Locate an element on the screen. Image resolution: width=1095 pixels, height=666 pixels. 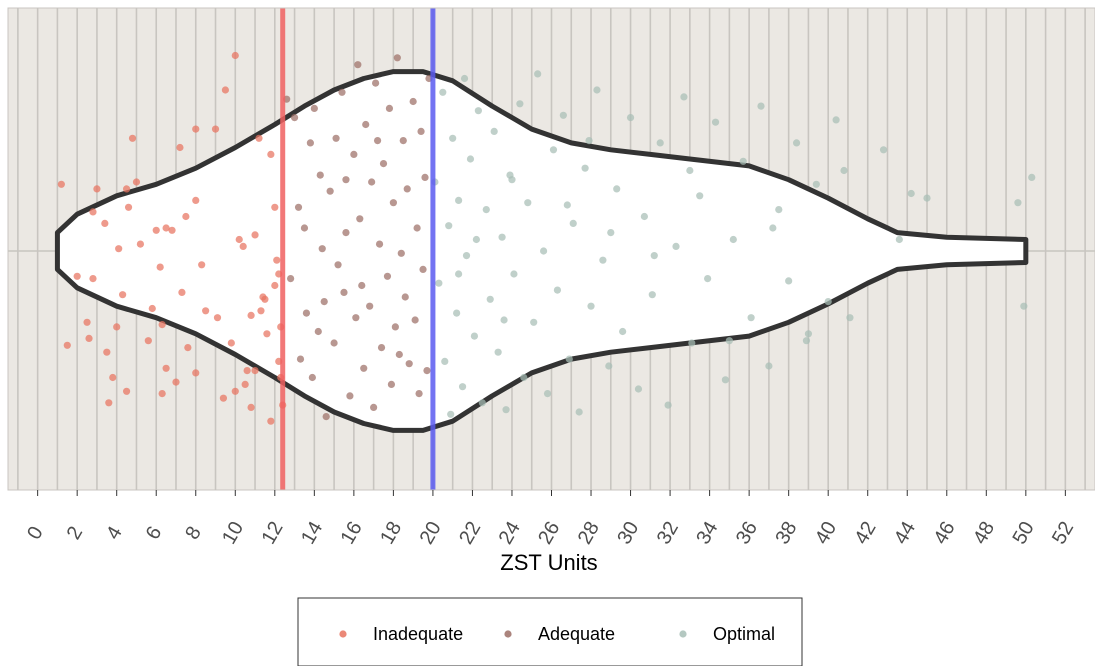
x-tick-label: 50 is located at coordinates (1024, 533).